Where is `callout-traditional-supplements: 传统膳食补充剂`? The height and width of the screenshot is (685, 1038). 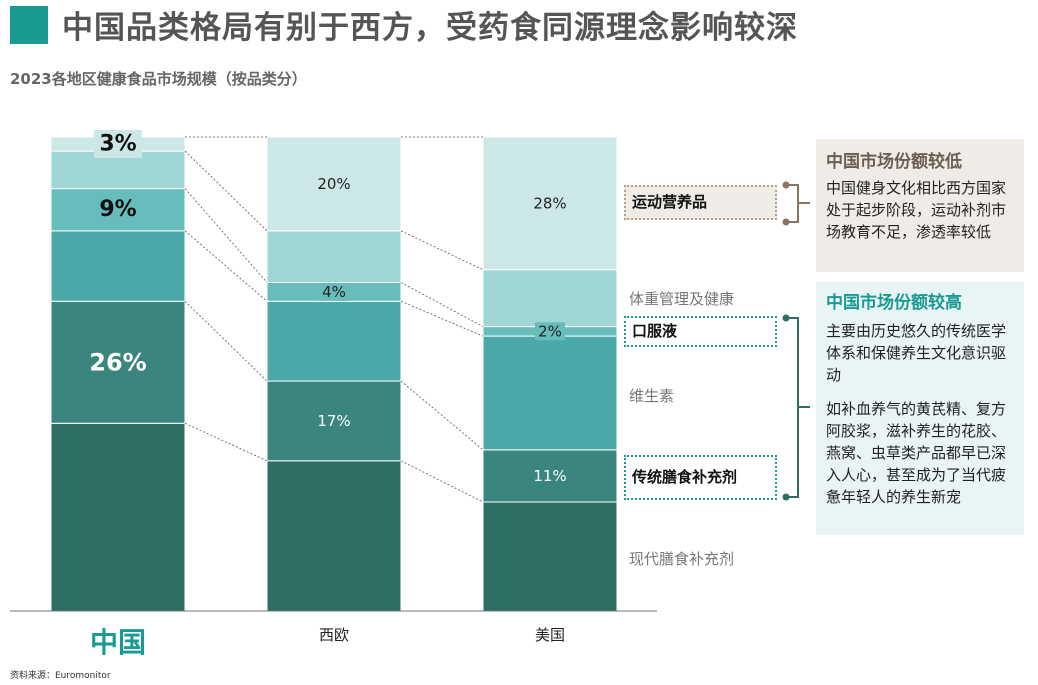 callout-traditional-supplements: 传统膳食补充剂 is located at coordinates (700, 477).